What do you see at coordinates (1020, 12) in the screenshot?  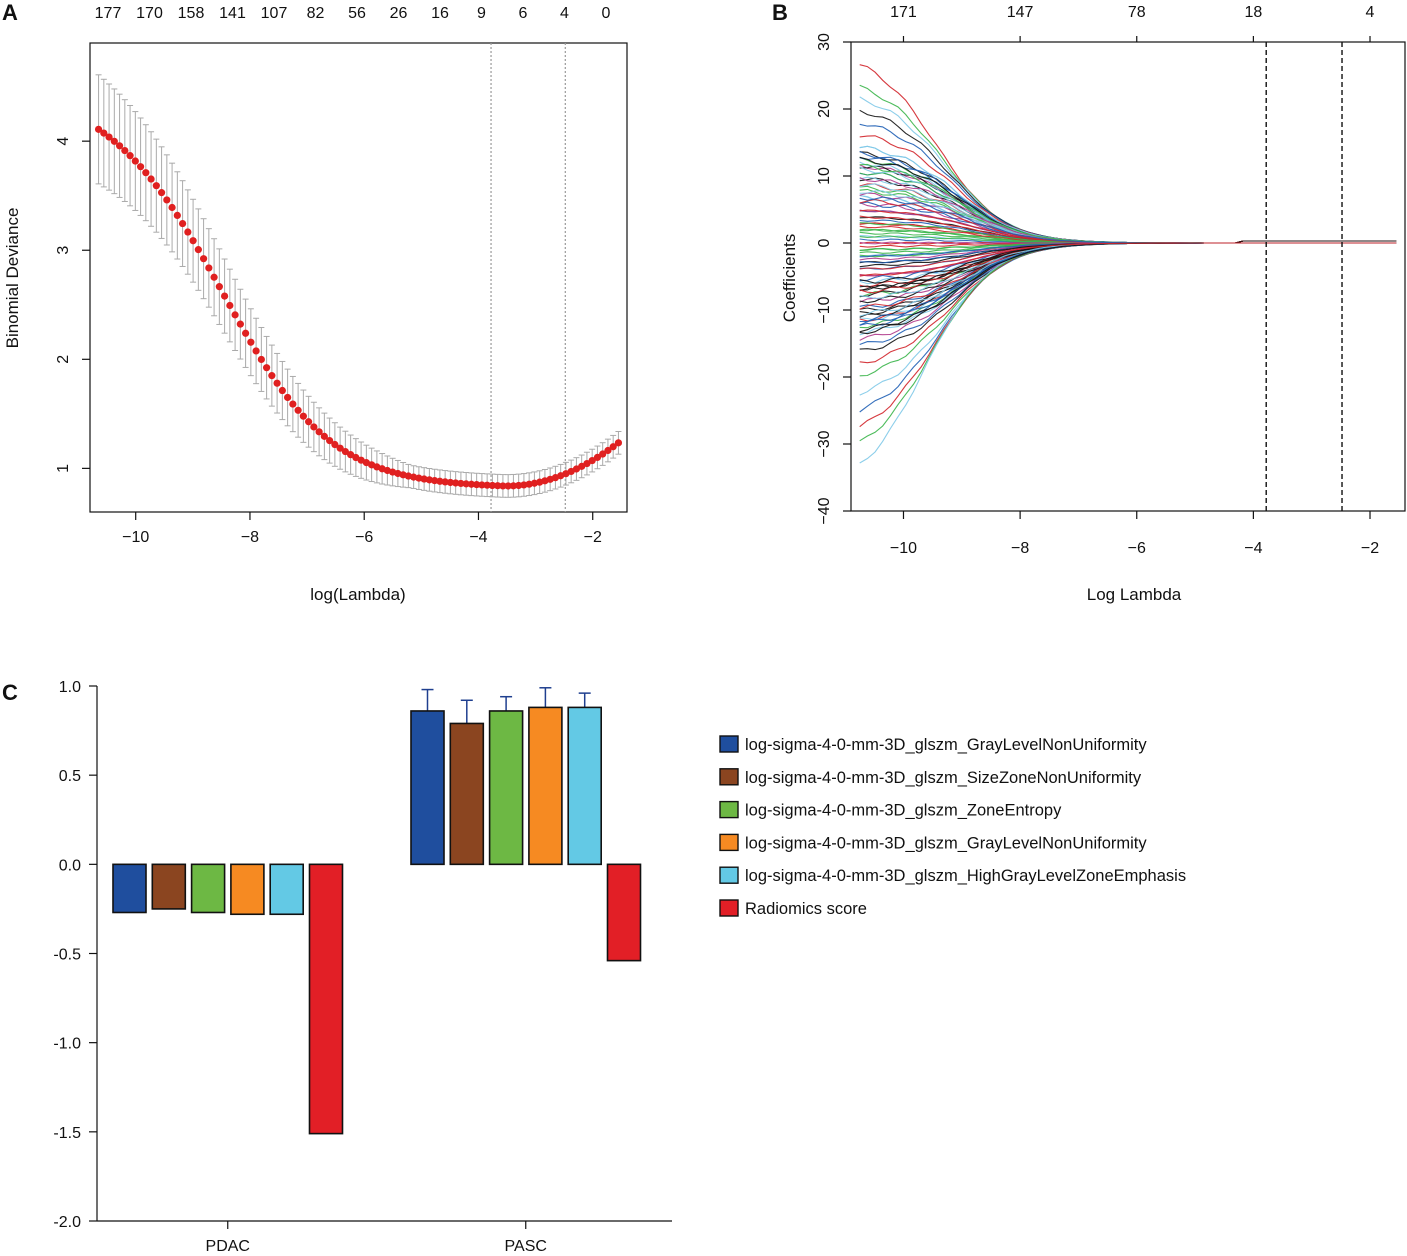 I see `panel-b-top-axis-label: 147` at bounding box center [1020, 12].